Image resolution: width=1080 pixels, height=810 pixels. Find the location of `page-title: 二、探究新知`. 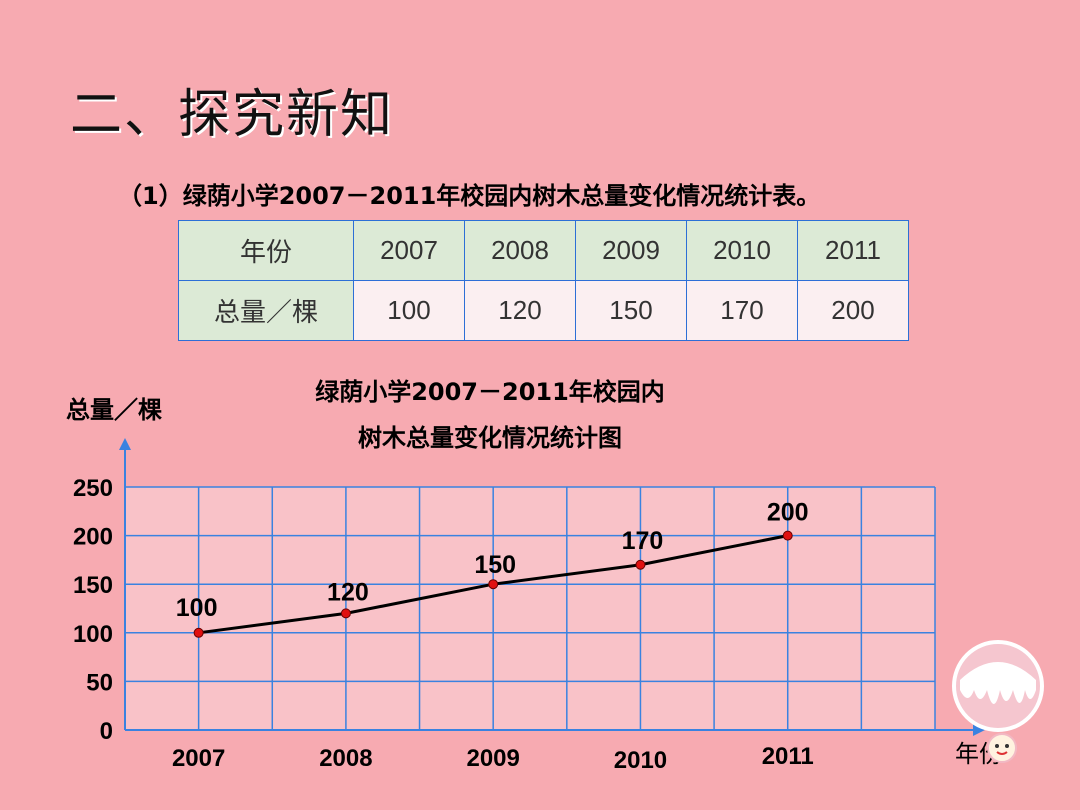

page-title: 二、探究新知 is located at coordinates (232, 115).